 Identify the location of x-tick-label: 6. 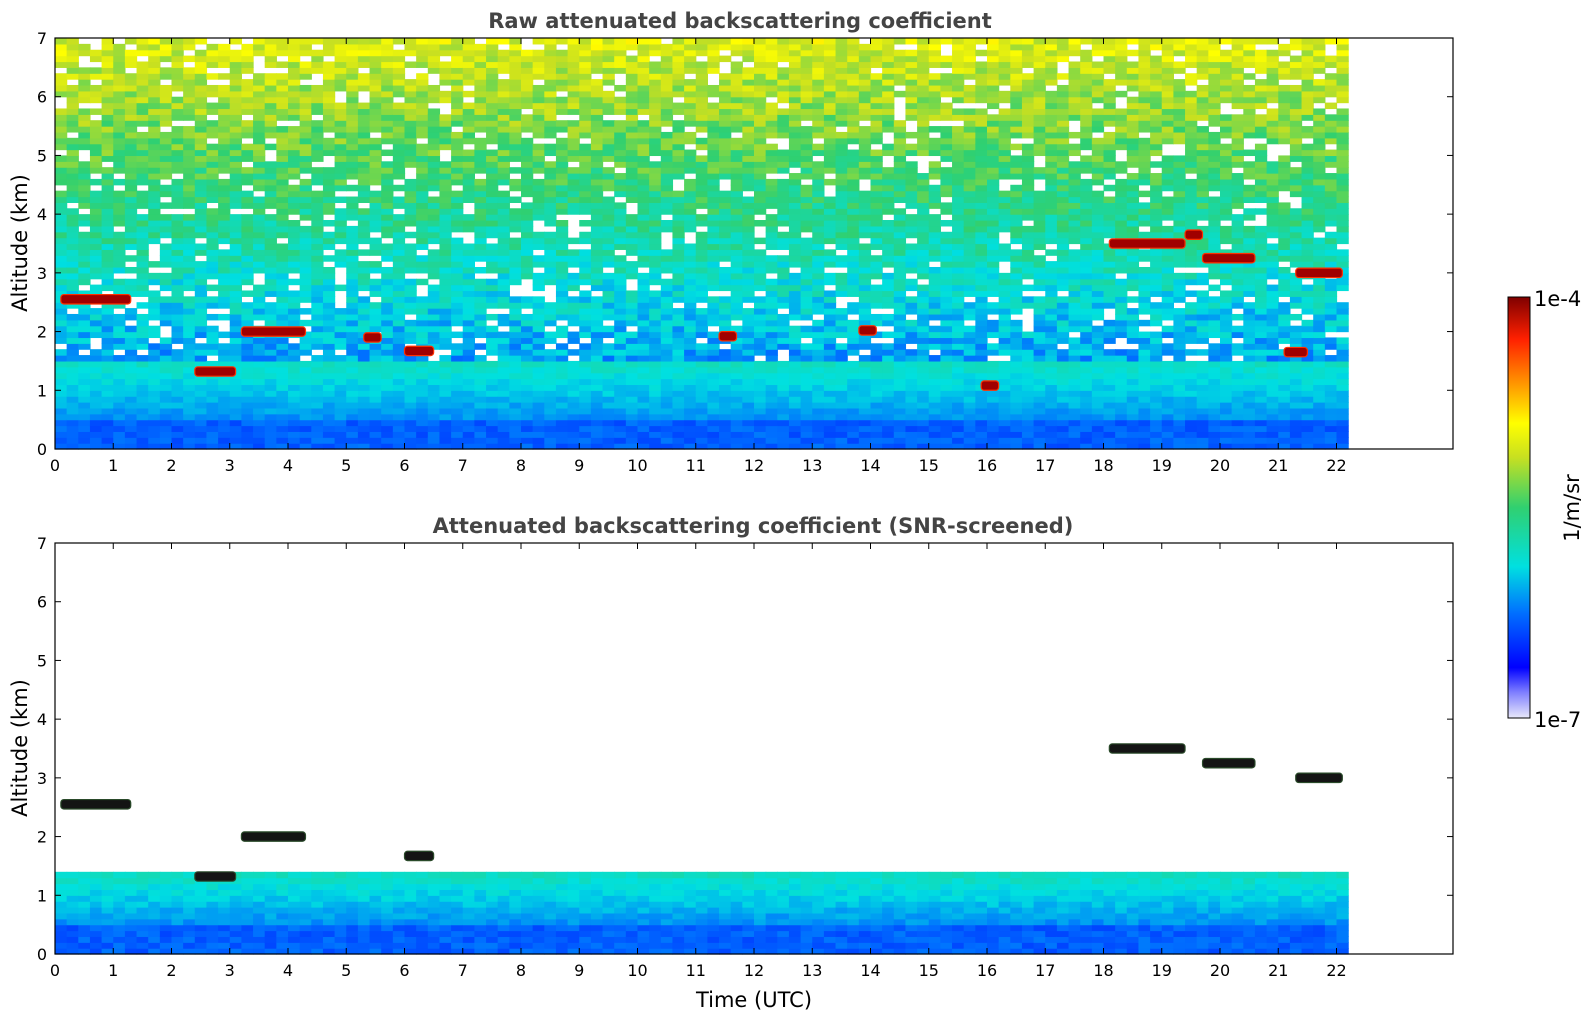
(404, 970).